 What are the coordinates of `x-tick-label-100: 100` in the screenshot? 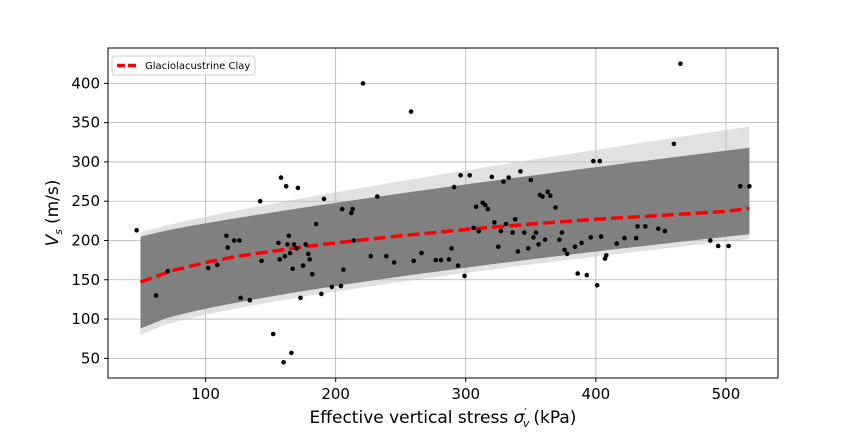 It's located at (205, 394).